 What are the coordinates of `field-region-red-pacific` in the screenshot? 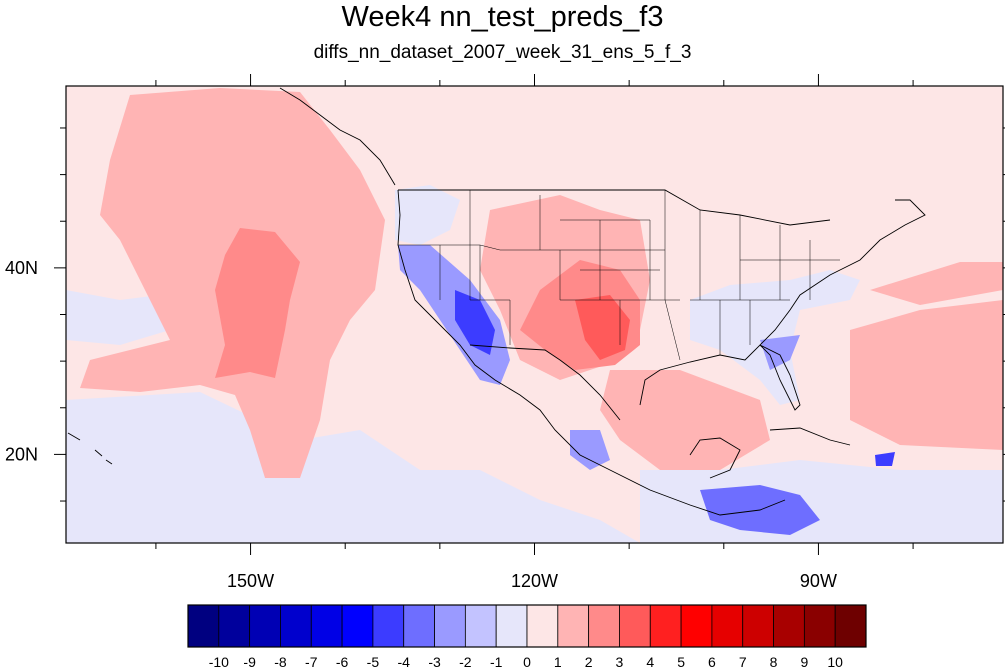 It's located at (257, 303).